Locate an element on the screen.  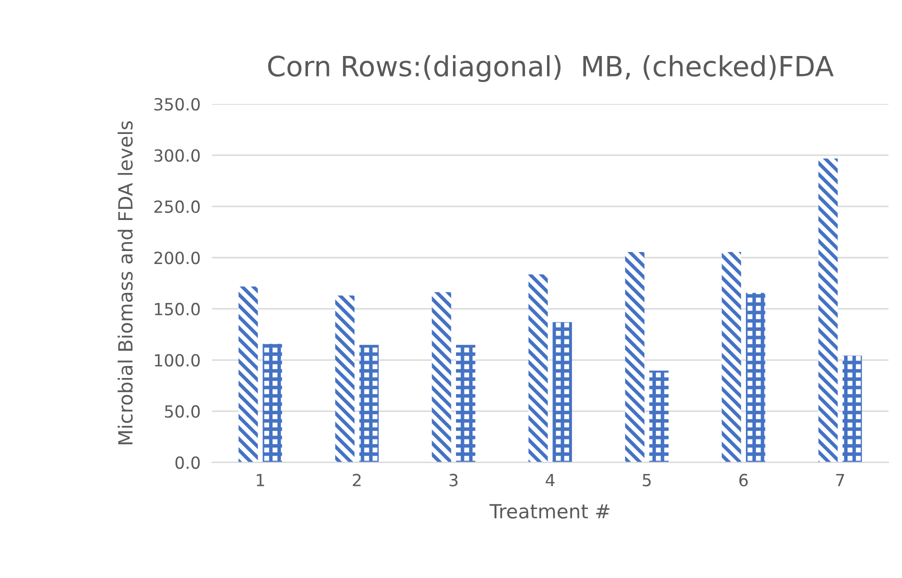
y-tick-label: 150.0 is located at coordinates (177, 309).